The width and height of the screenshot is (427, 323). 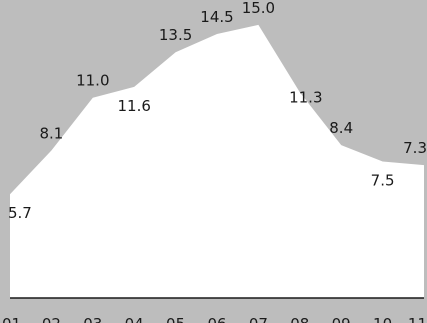 What do you see at coordinates (258, 319) in the screenshot?
I see `x-tick-07: 07` at bounding box center [258, 319].